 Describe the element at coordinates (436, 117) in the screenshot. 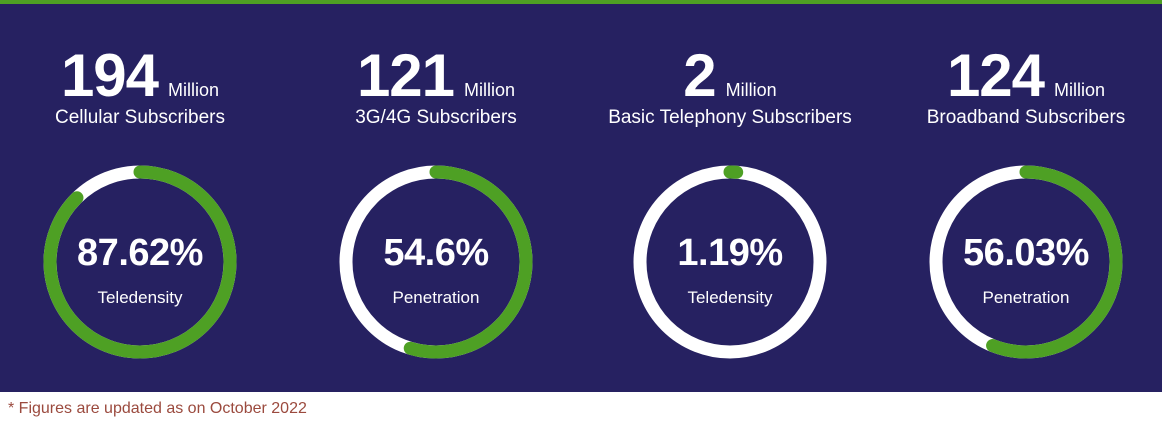

I see `stat-subtitle: 3G/4G Subscribers` at that location.